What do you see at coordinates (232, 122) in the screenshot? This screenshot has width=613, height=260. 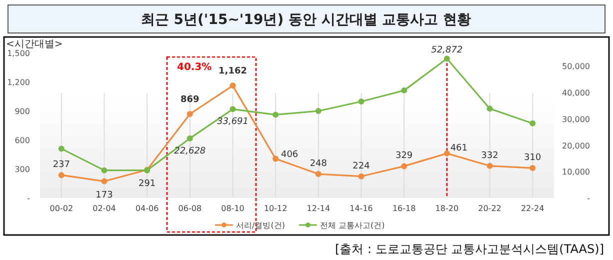 I see `data-label: 33,691` at bounding box center [232, 122].